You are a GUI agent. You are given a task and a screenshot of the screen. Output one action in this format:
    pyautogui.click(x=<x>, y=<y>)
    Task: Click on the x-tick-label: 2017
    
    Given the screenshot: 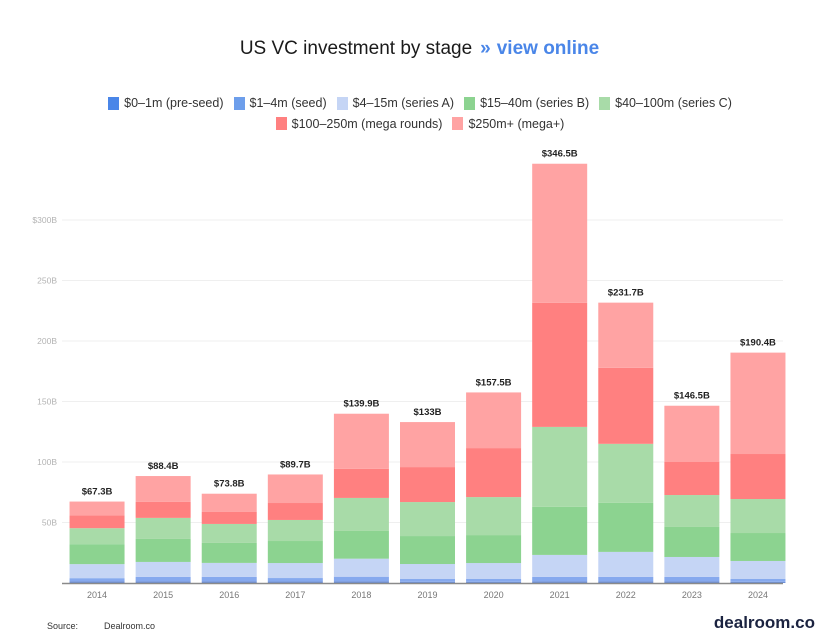 What is the action you would take?
    pyautogui.click(x=295, y=595)
    